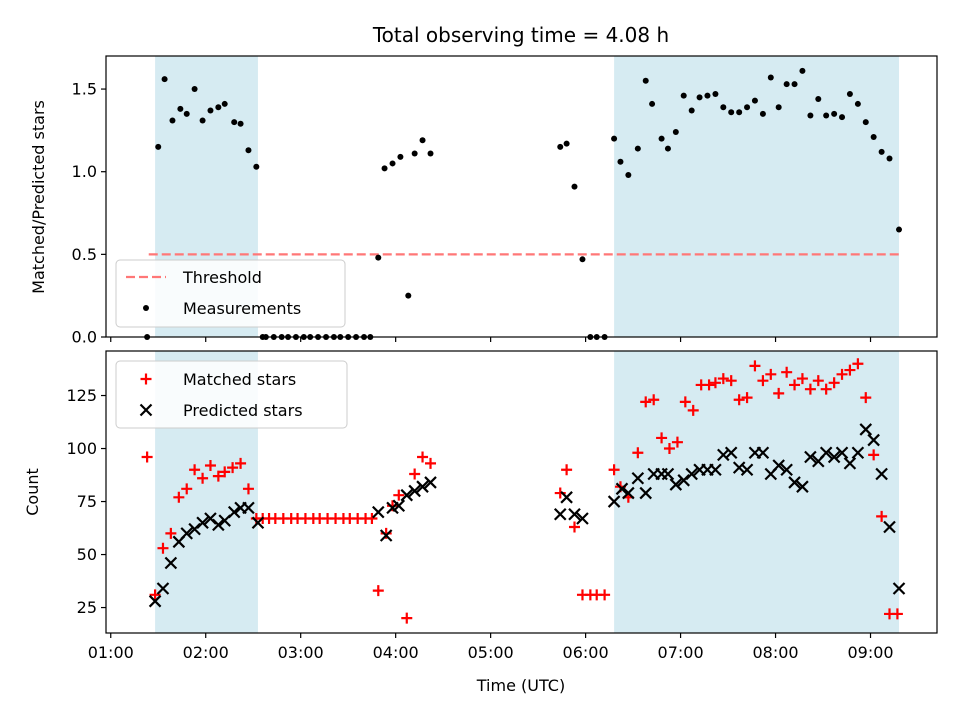  Describe the element at coordinates (87, 607) in the screenshot. I see `bottom-y-tick-label: 25` at that location.